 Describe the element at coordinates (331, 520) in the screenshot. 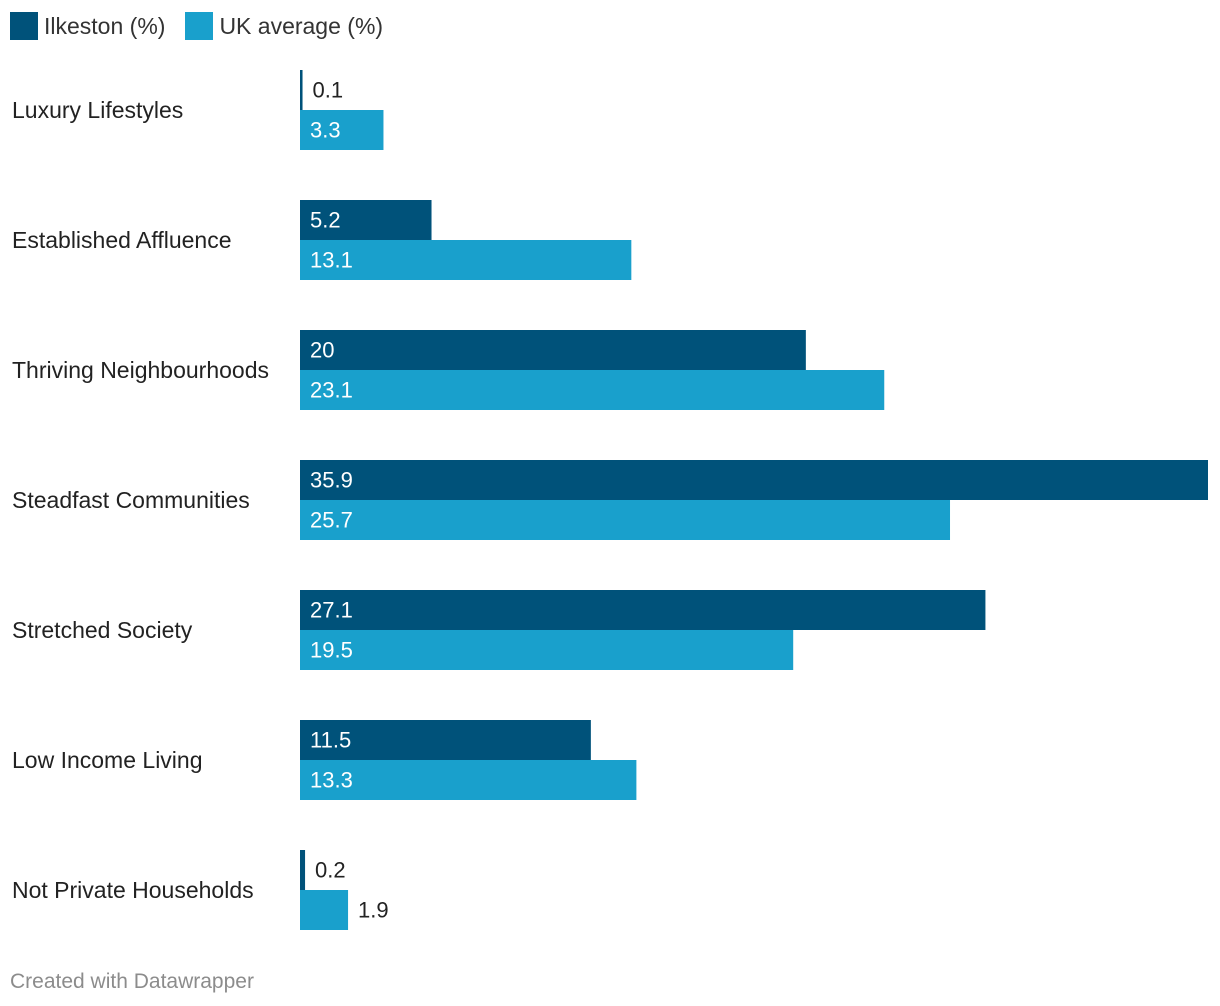

I see `value-label-uk-average-steadfast-communities: 25.7` at that location.